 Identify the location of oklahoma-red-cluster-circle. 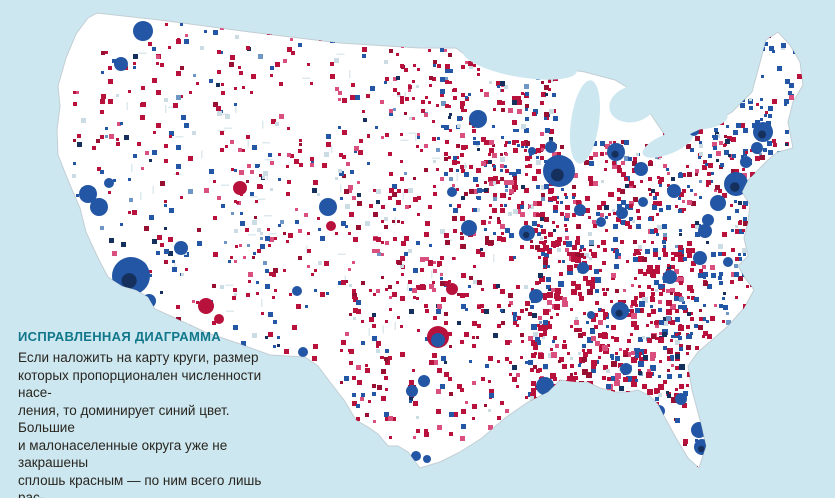
(452, 289).